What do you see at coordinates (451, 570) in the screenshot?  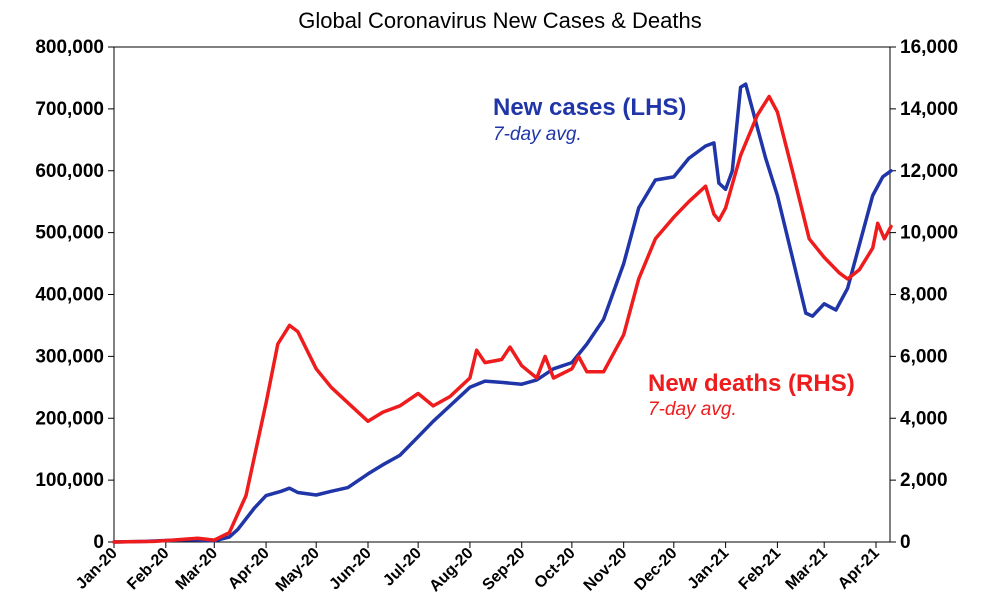 I see `x-tick-label: Aug-20` at bounding box center [451, 570].